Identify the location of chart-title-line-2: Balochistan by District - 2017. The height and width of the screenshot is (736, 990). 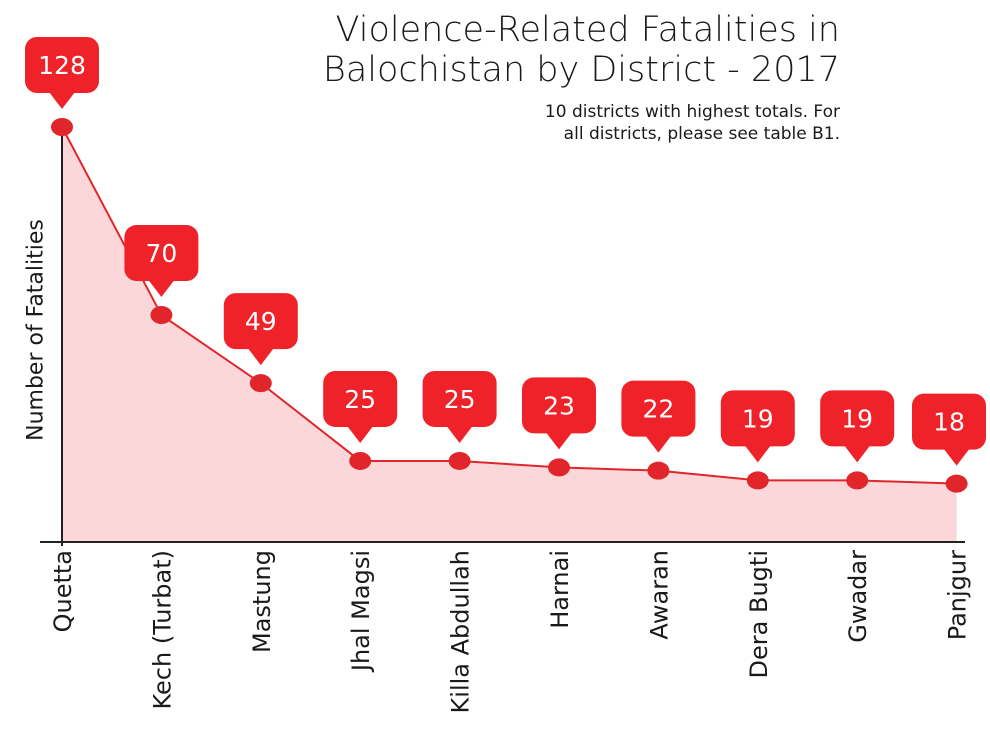
(581, 70).